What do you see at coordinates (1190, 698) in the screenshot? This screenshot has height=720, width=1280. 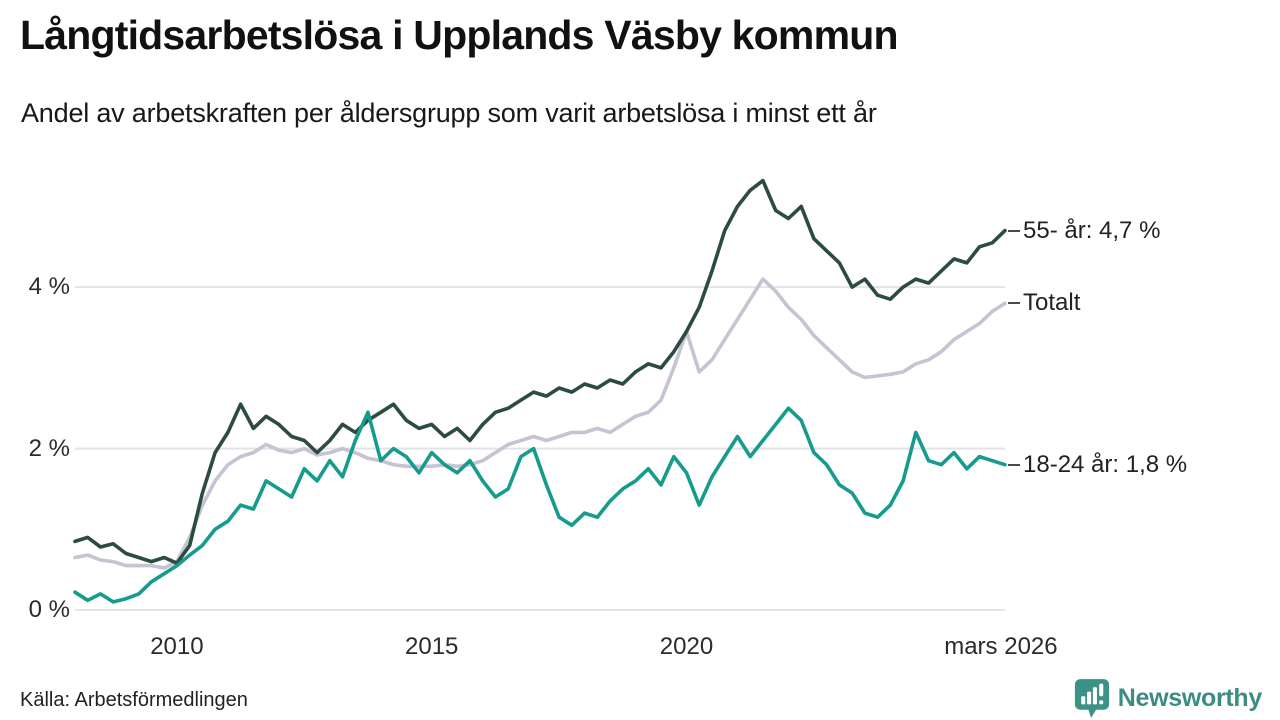 I see `brand-name: Newsworthy` at bounding box center [1190, 698].